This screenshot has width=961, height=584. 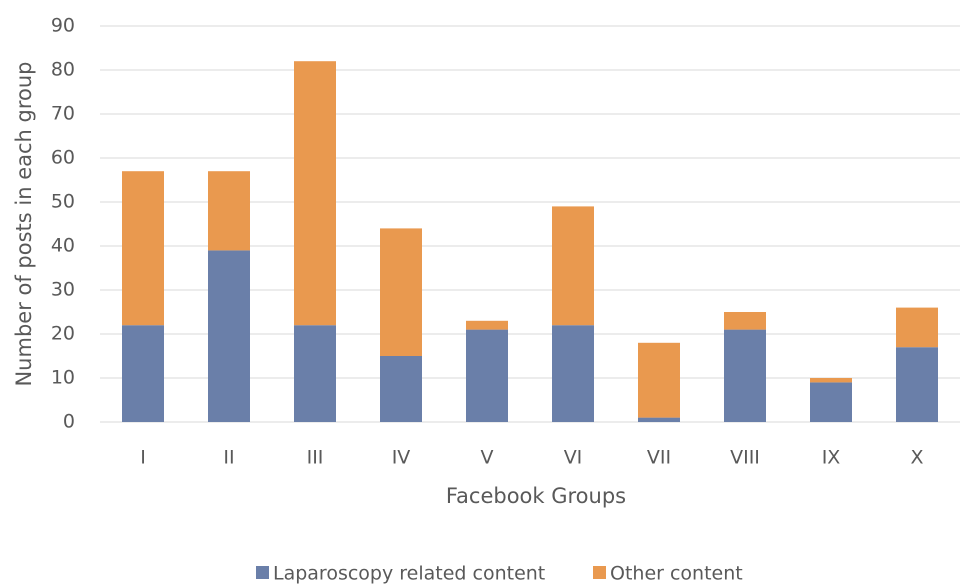 What do you see at coordinates (745, 458) in the screenshot?
I see `x-tick-label: VIII` at bounding box center [745, 458].